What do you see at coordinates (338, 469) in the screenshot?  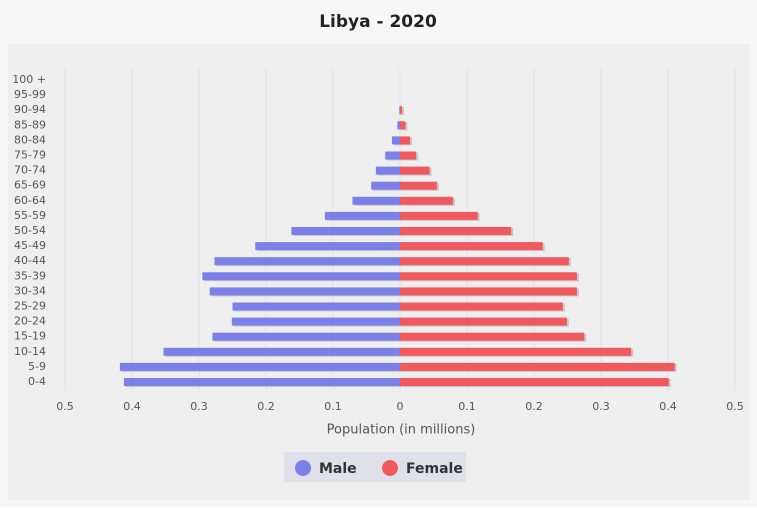 I see `legend-label: Male` at bounding box center [338, 469].